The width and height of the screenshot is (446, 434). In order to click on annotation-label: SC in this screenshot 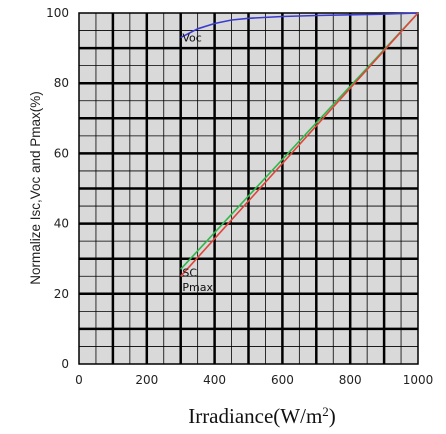, I will do `click(189, 273)`.